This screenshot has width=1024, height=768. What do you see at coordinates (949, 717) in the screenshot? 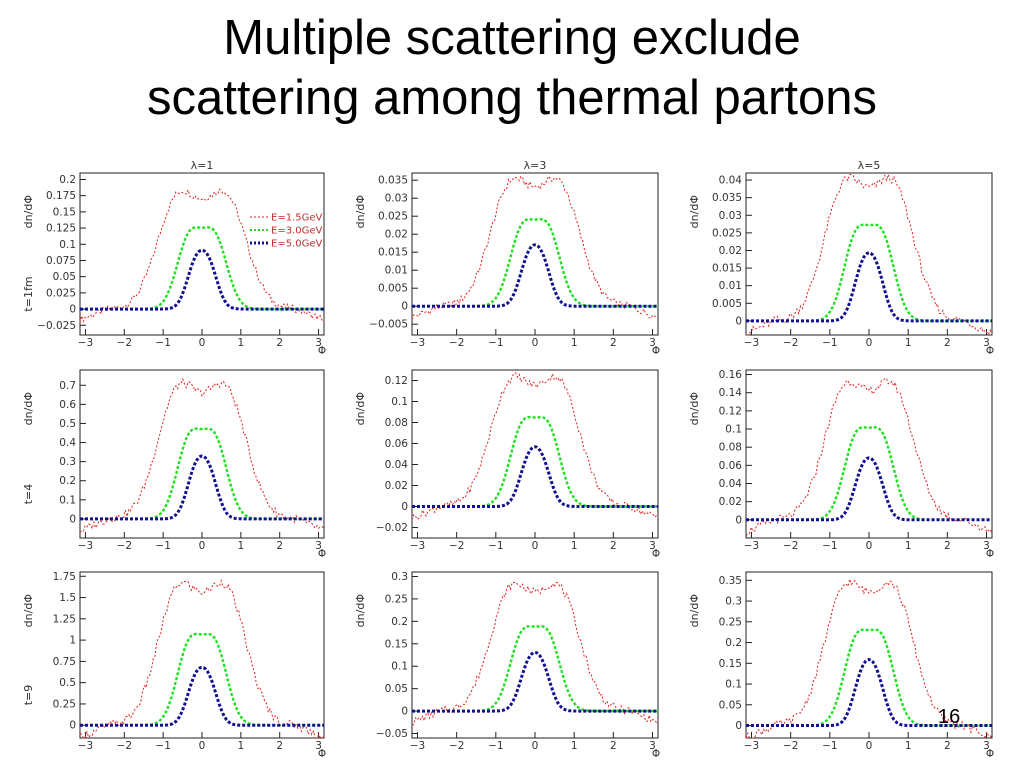
I see `page-number: 16` at bounding box center [949, 717].